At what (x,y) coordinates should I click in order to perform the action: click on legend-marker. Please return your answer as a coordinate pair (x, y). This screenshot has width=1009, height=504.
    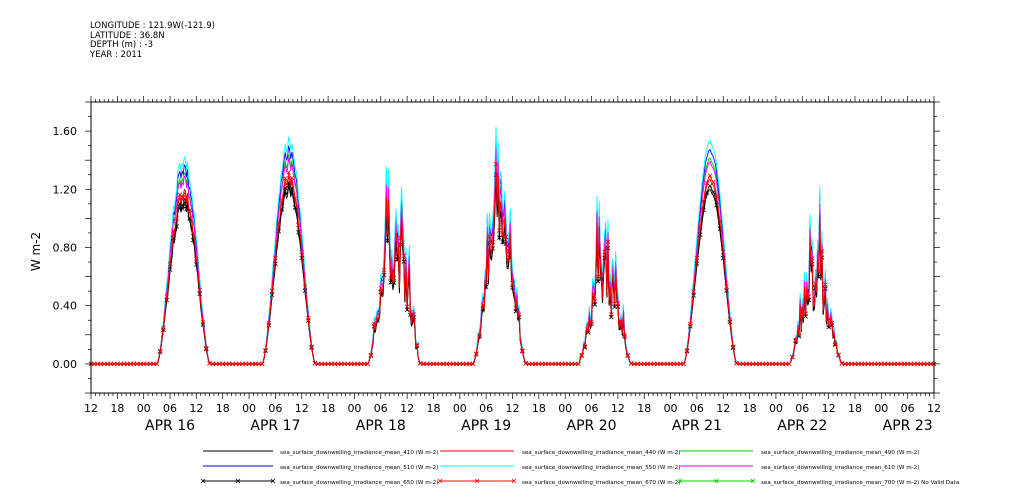
    Looking at the image, I should click on (440, 481).